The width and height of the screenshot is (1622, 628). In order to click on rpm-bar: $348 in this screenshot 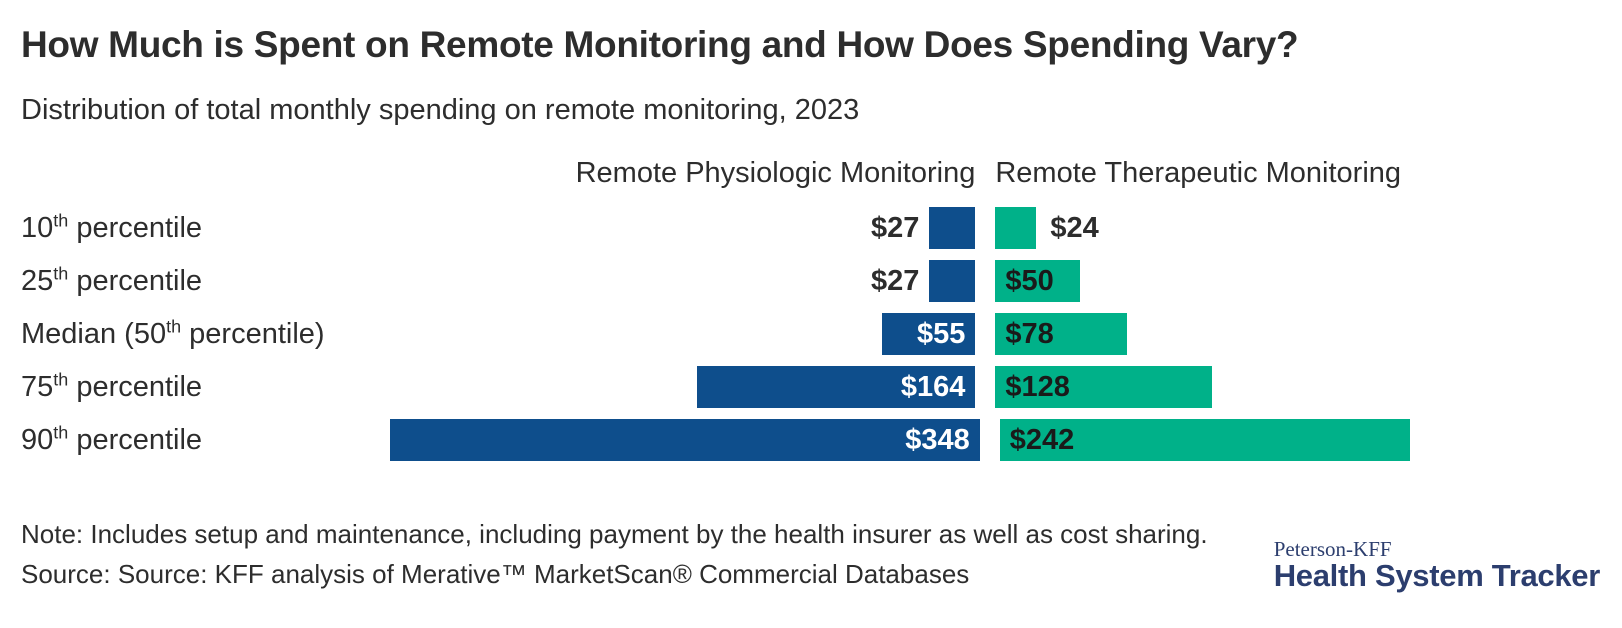, I will do `click(684, 440)`.